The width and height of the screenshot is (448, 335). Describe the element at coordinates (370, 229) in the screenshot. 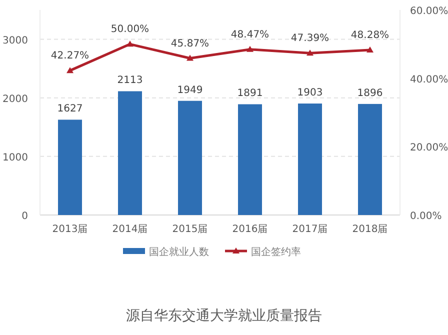

I see `x-tick-label: 2018届` at that location.